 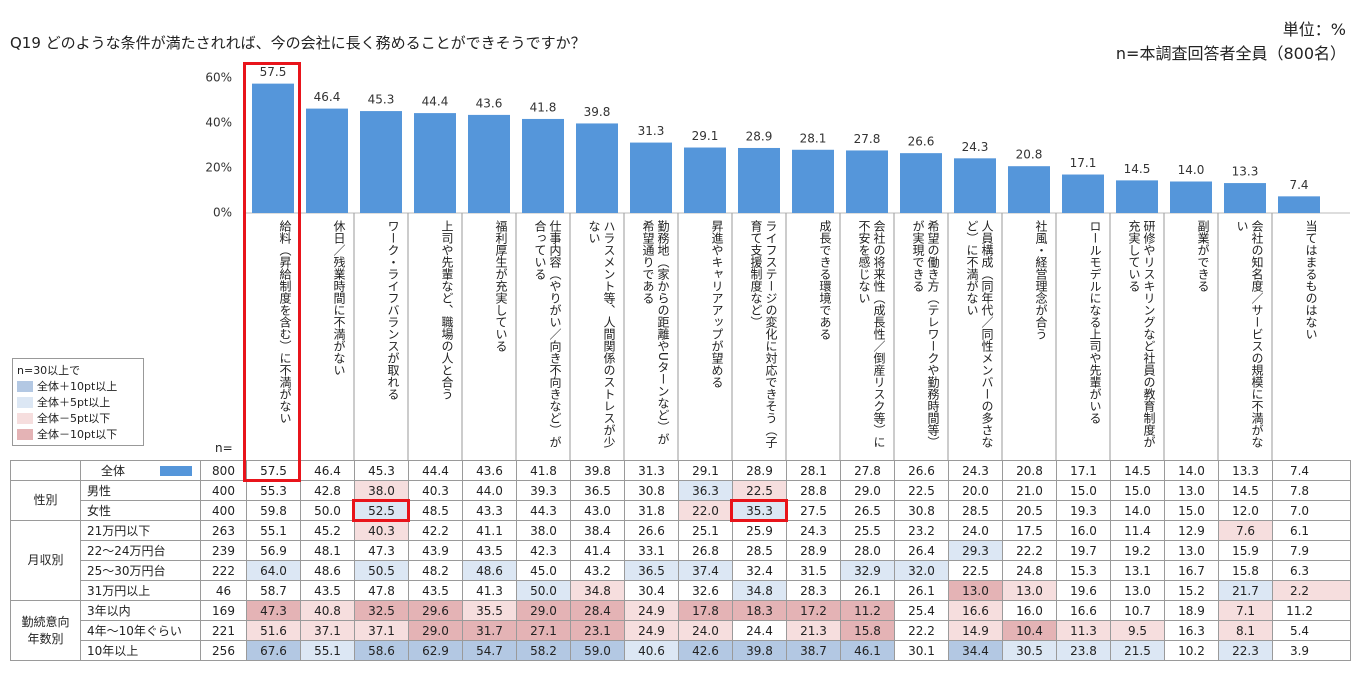 I want to click on n-cell: 169, so click(x=223, y=610).